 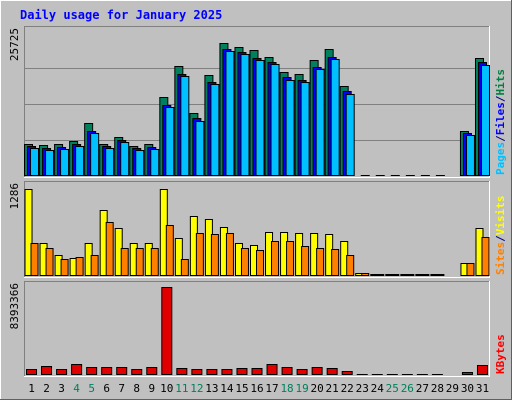 What do you see at coordinates (347, 388) in the screenshot?
I see `day-label: 22` at bounding box center [347, 388].